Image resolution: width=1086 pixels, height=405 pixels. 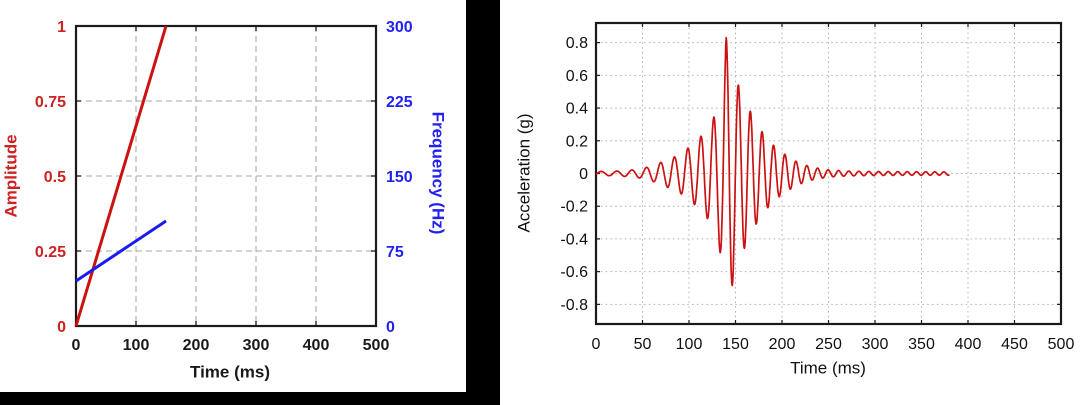 I want to click on svg-text: 0.5, so click(x=55, y=177).